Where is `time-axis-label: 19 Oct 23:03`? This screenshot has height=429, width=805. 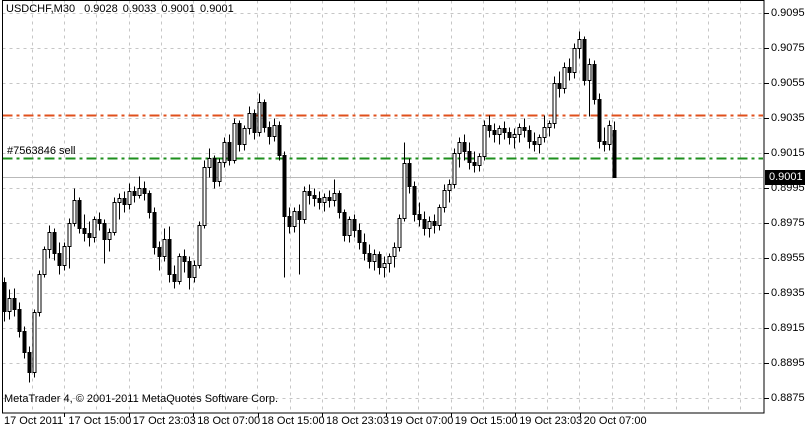 time-axis-label: 19 Oct 23:03 is located at coordinates (551, 421).